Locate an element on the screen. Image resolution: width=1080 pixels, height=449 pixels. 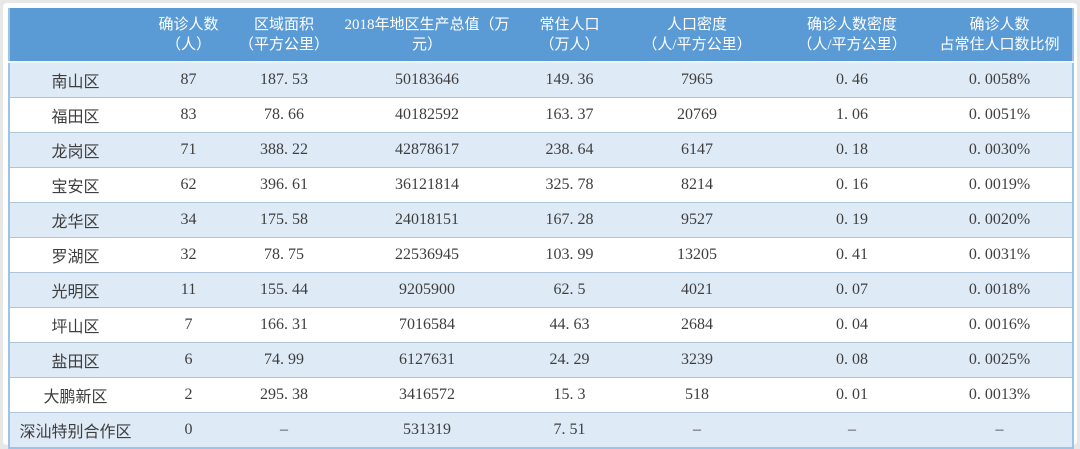
table-cell: 163. 37 is located at coordinates (569, 114).